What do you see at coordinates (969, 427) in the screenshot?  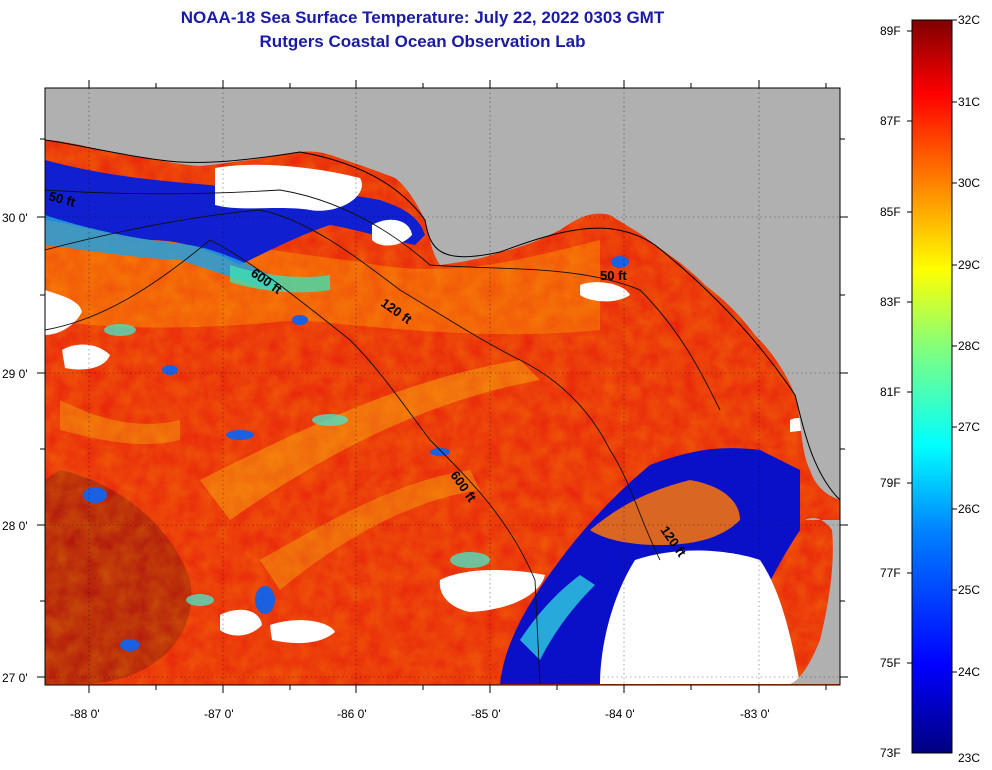 I see `colorbar-c-label: 27C` at bounding box center [969, 427].